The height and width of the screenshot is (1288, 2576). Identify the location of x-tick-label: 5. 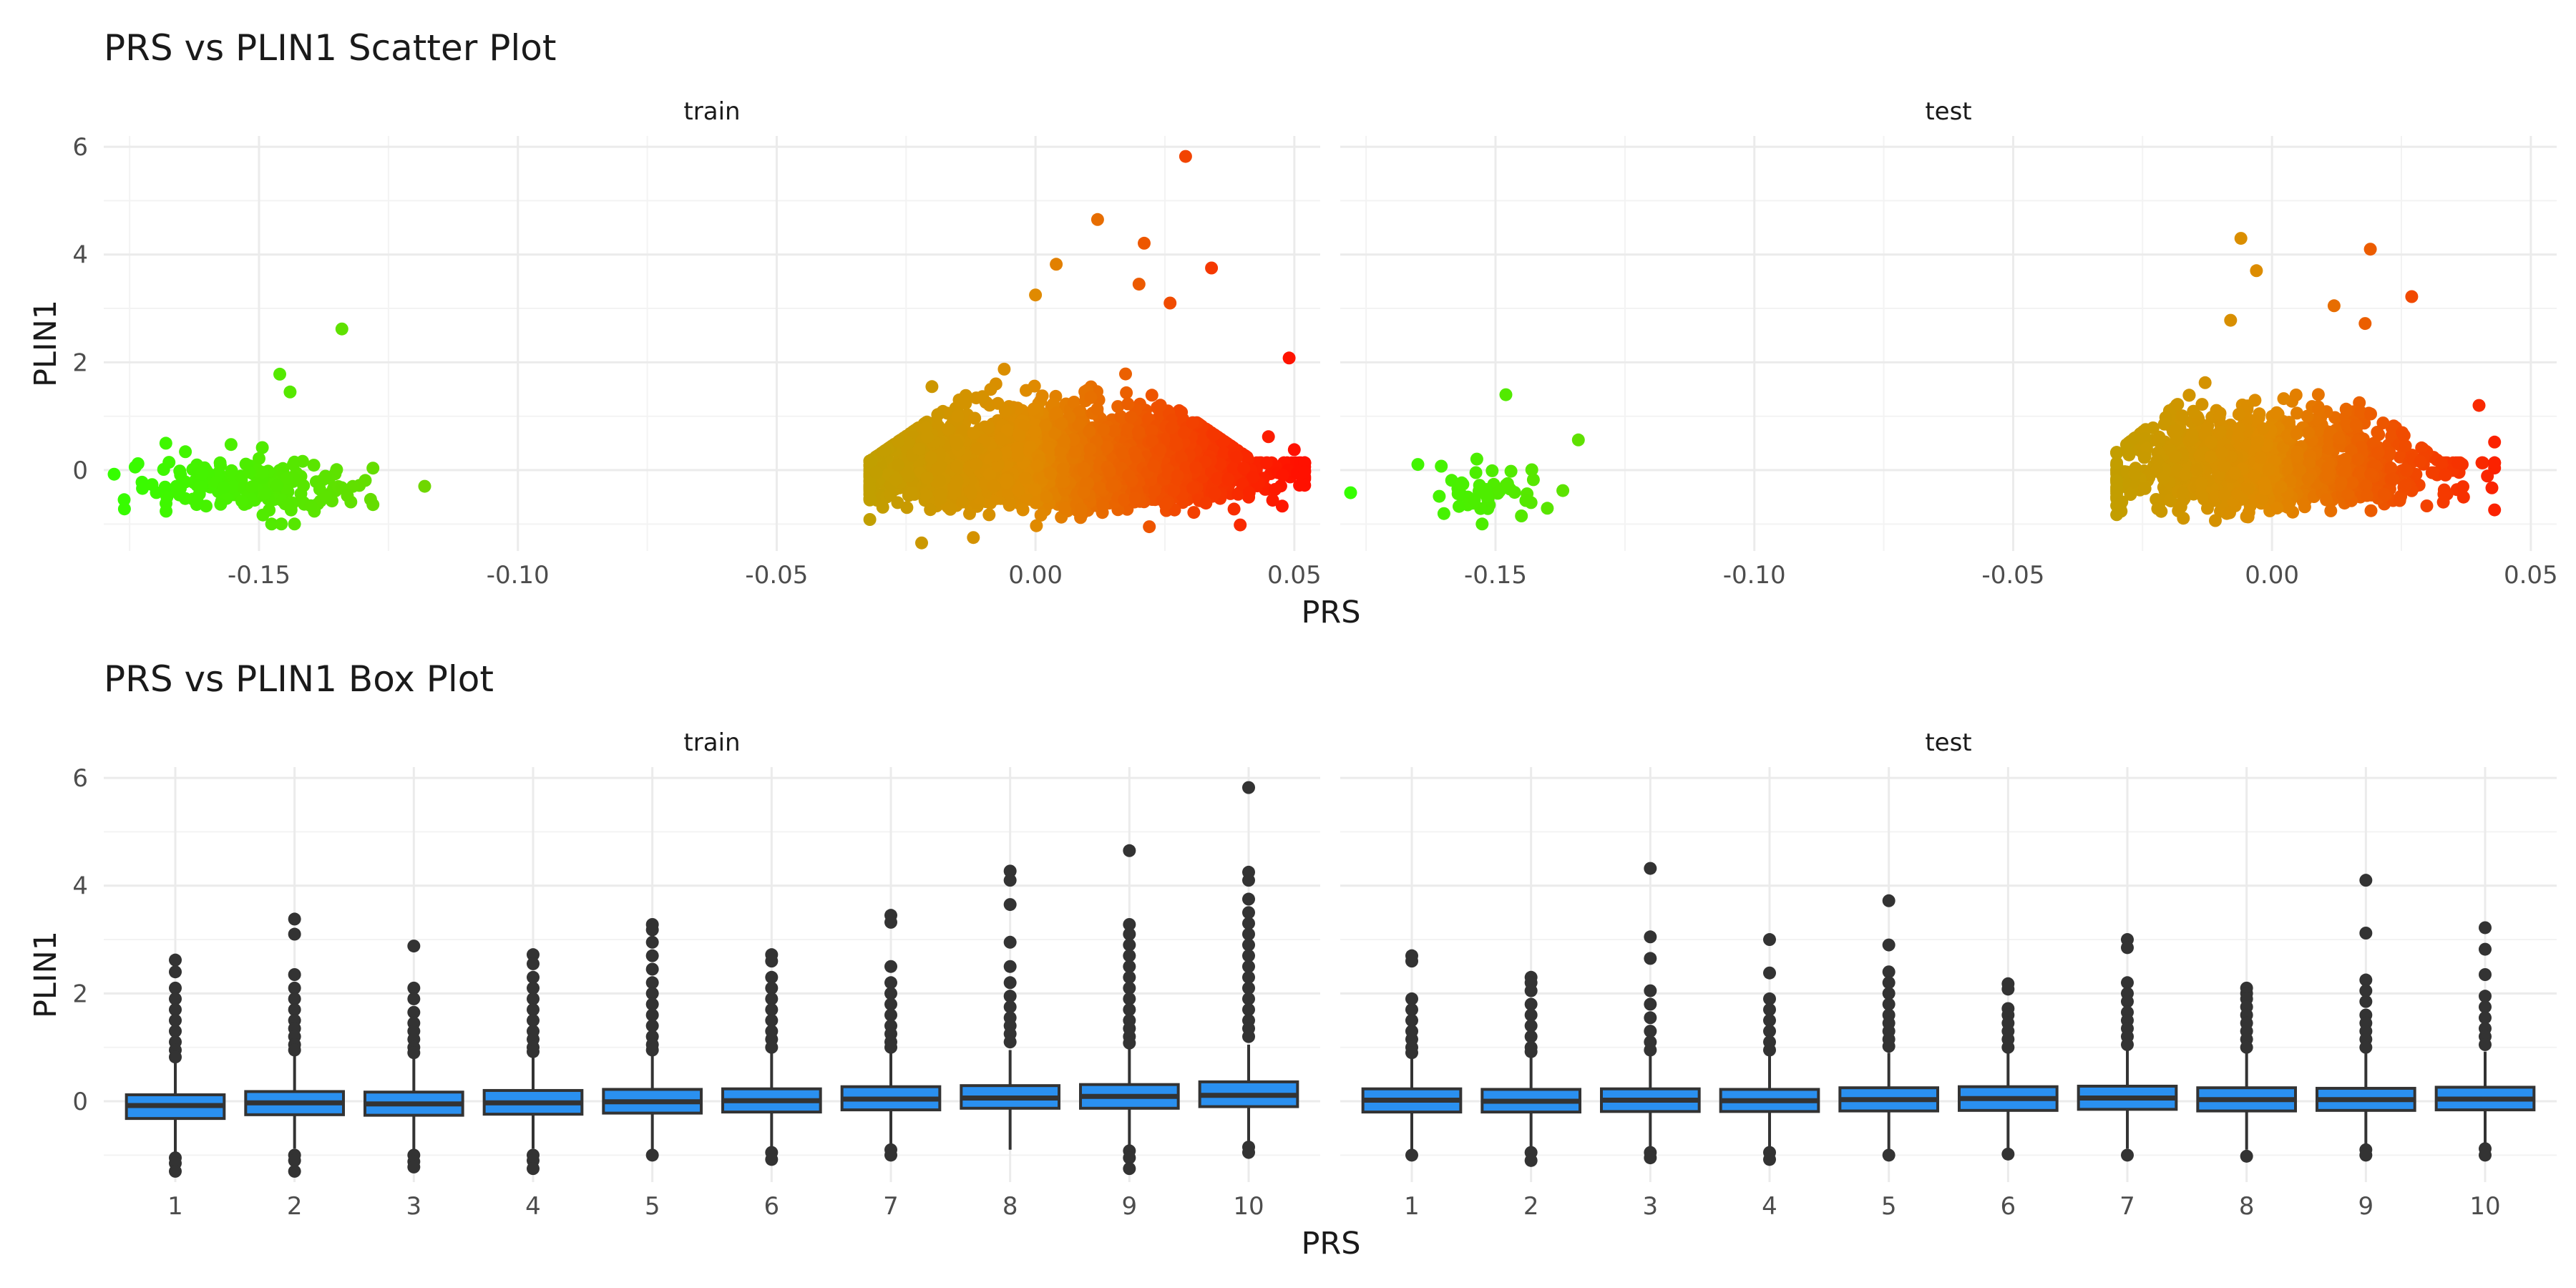
(652, 1206).